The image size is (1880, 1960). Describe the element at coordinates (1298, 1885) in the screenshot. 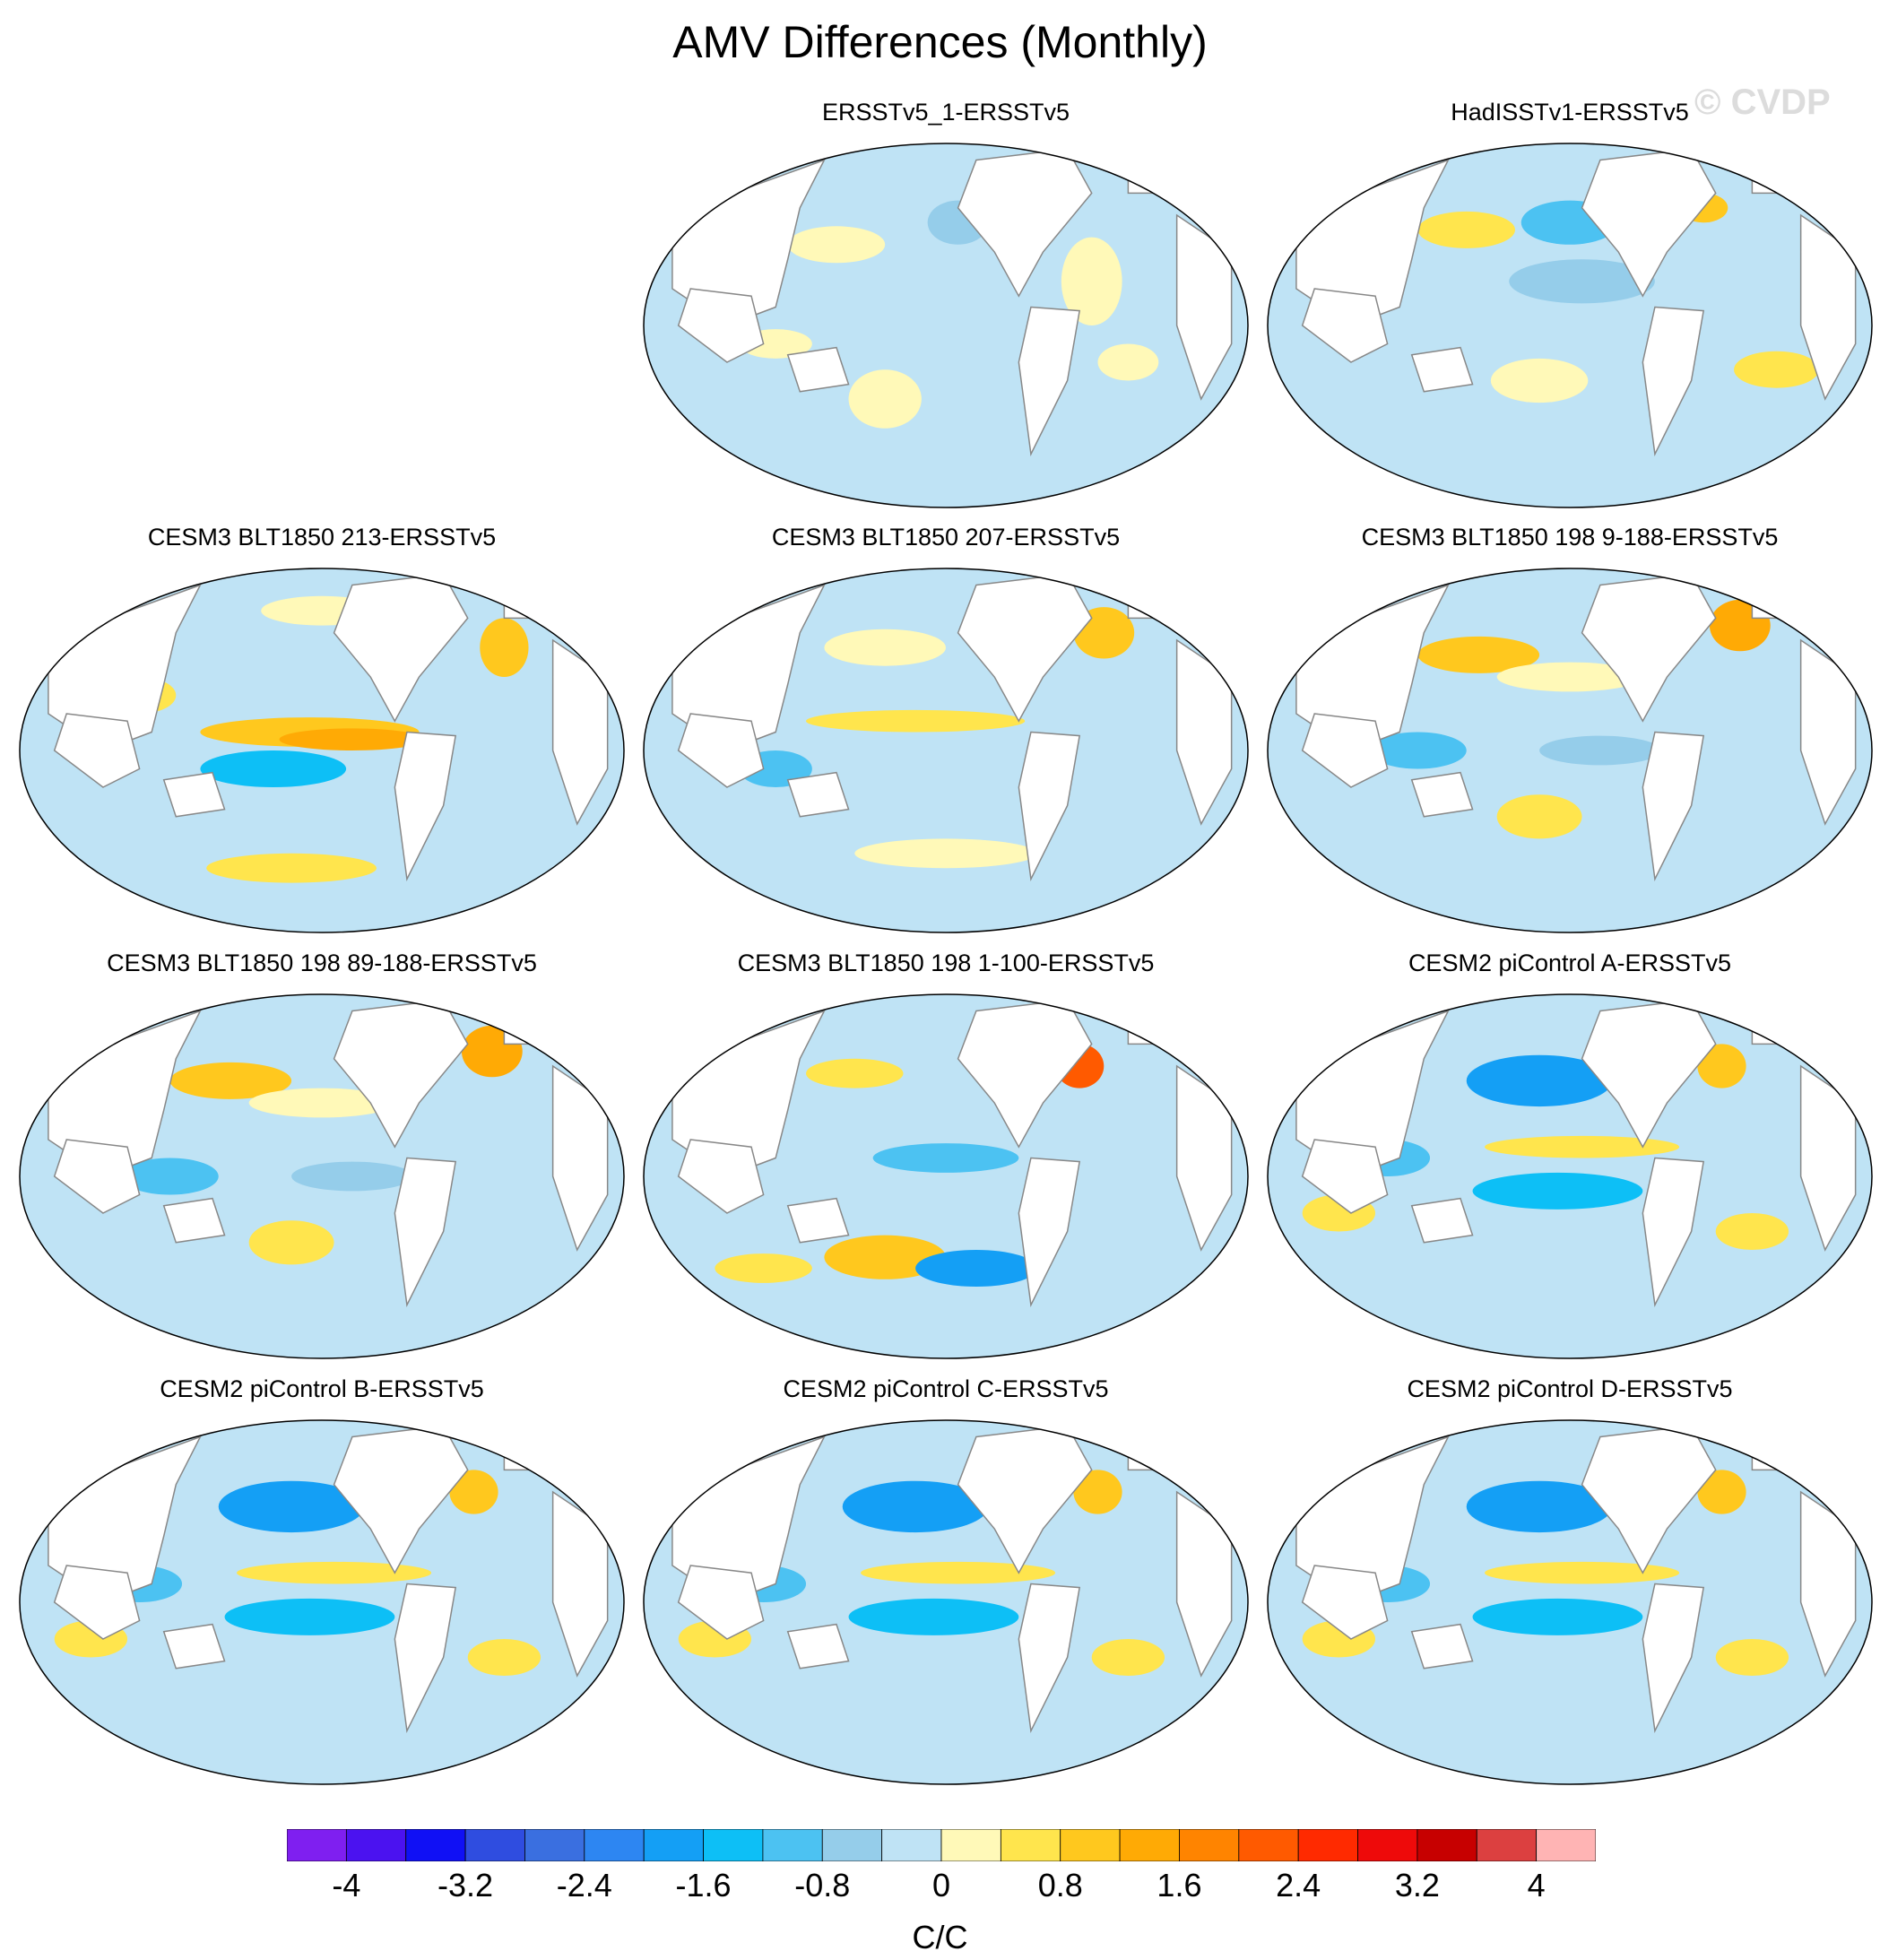

I see `colorbar-tick-label: 2.4` at that location.